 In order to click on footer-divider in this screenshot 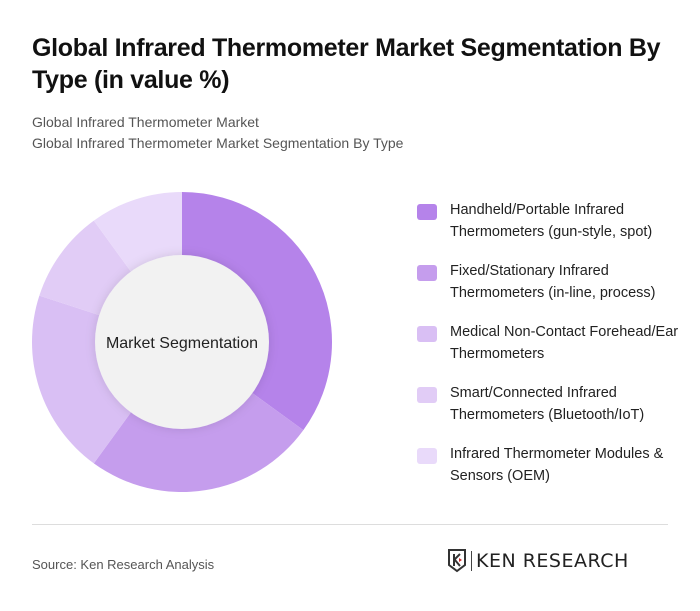, I will do `click(350, 524)`.